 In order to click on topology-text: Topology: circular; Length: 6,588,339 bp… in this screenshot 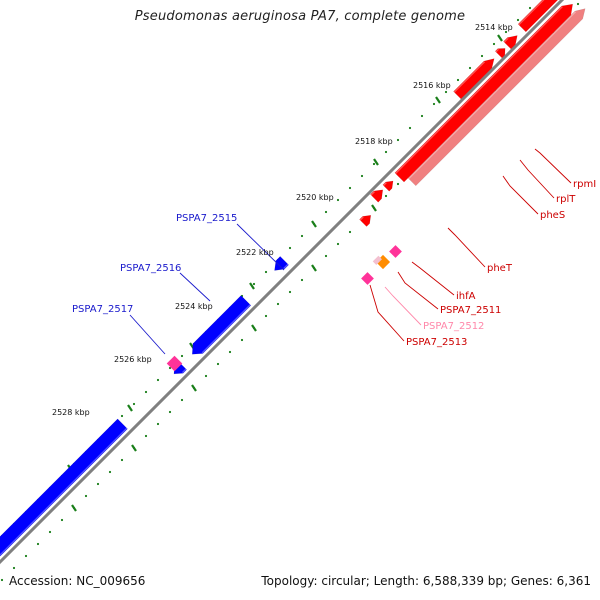, I will do `click(426, 581)`.